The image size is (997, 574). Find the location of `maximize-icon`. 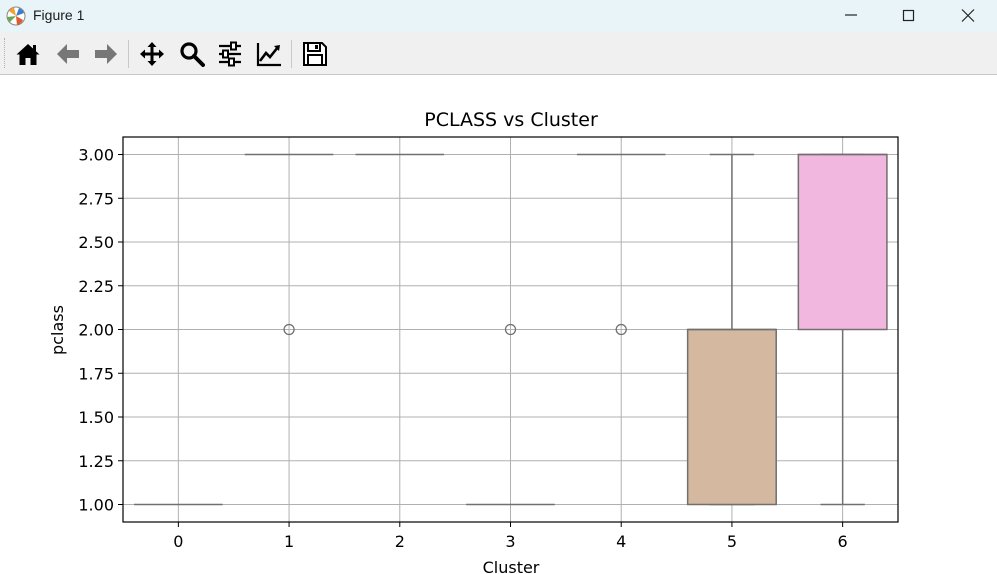

maximize-icon is located at coordinates (908, 15).